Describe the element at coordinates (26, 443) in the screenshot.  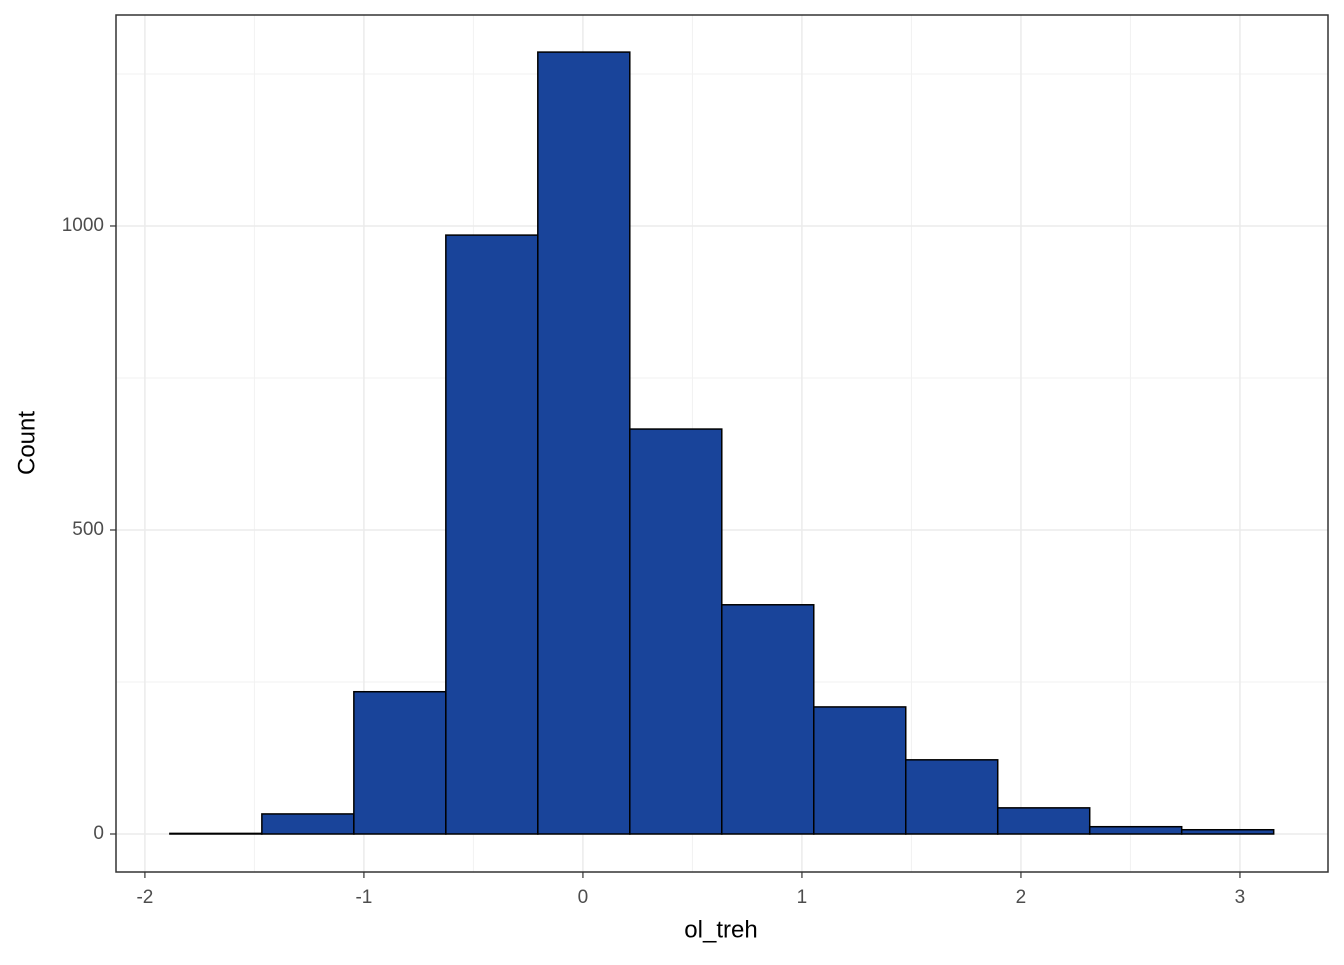
I see `y-axis-label: Count` at that location.